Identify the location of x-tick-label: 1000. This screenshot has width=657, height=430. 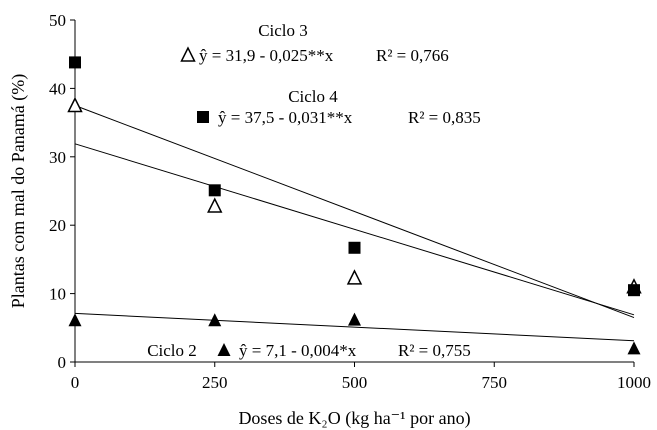
(634, 382).